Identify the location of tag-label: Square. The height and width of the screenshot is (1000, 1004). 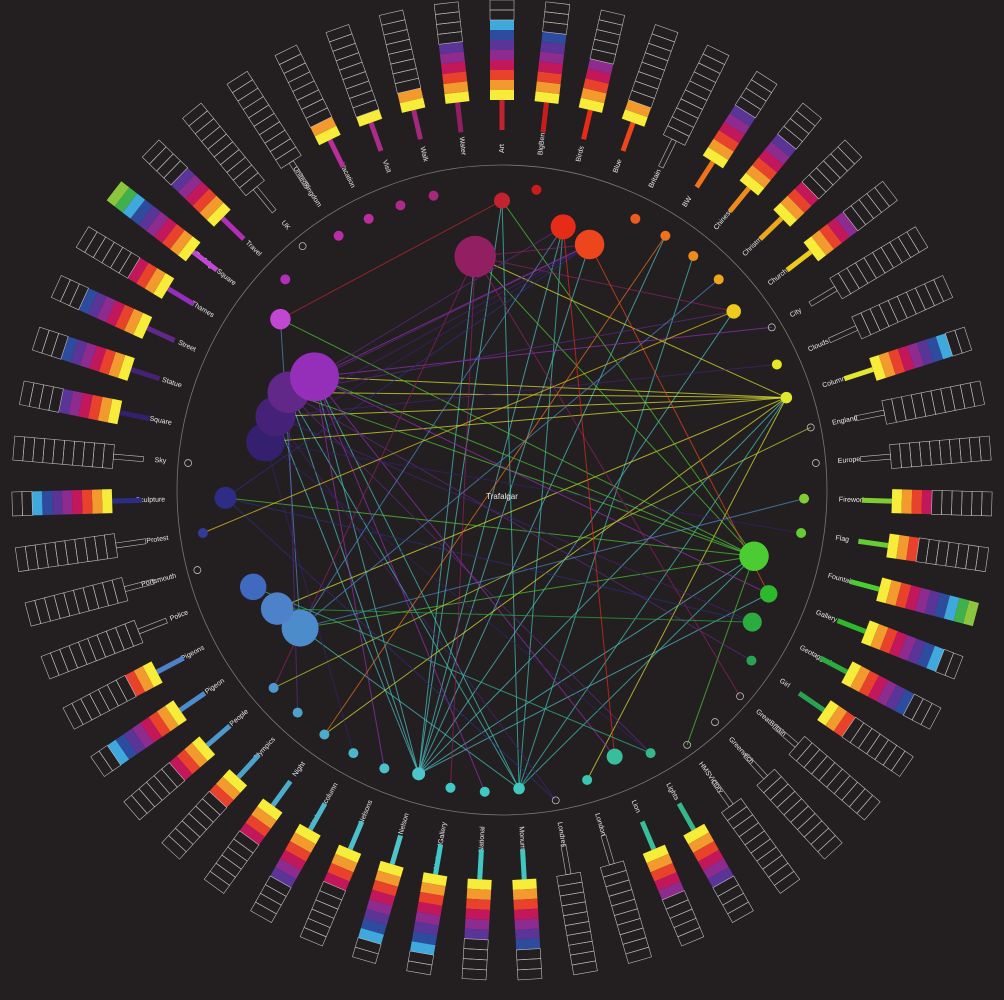
(161, 420).